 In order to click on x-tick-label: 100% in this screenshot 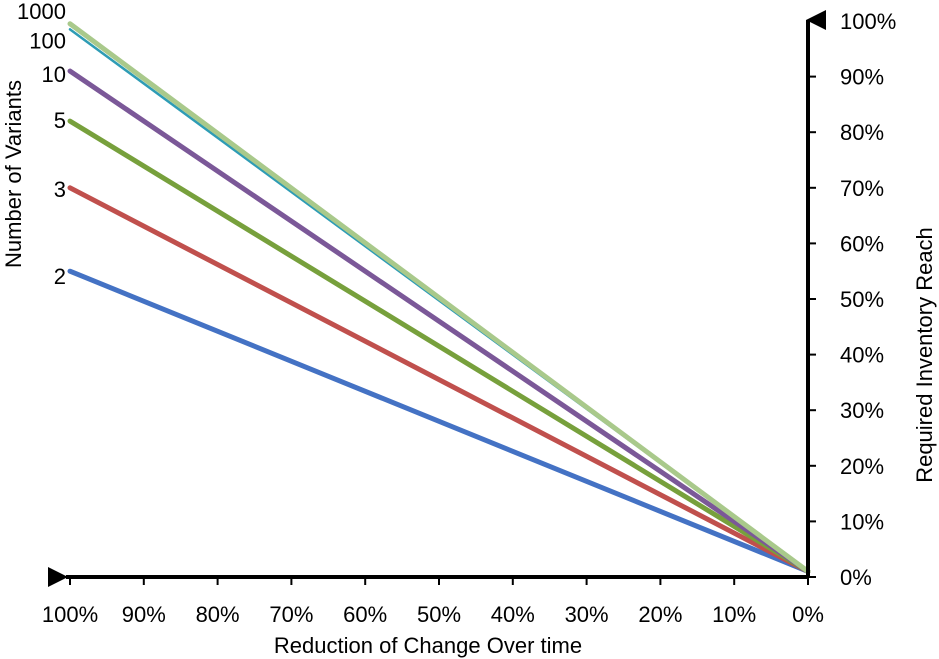, I will do `click(70, 614)`.